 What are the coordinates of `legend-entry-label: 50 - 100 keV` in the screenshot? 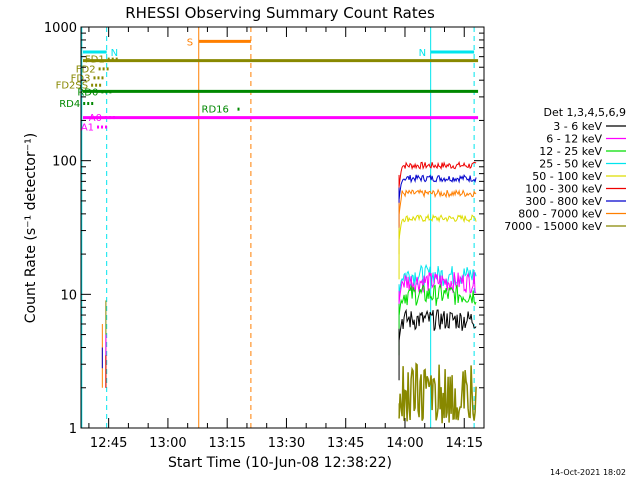 It's located at (567, 176).